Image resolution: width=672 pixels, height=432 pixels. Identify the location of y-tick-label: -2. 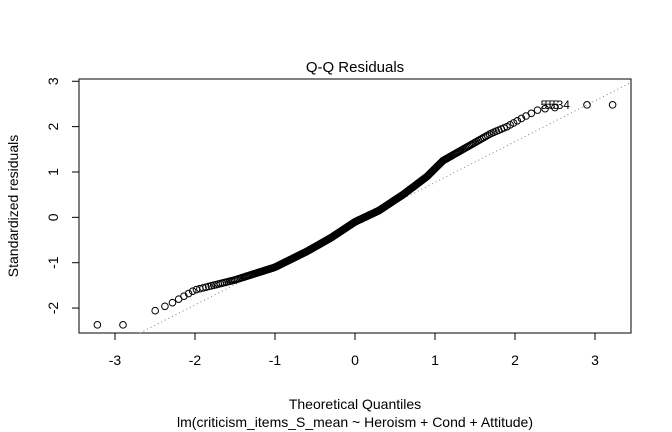
(53, 308).